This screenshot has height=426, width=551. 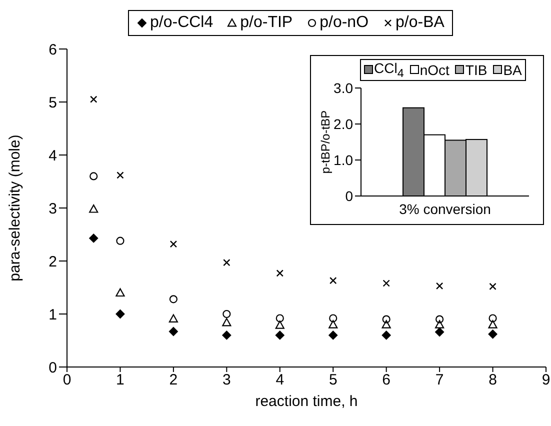 I want to click on x-tick-label: 1, so click(x=120, y=380).